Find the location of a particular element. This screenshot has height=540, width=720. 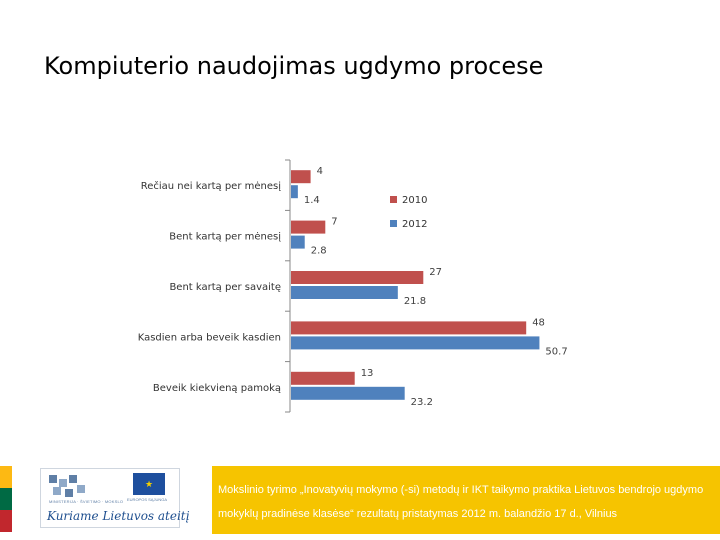

data-label-2010: 7 is located at coordinates (334, 222).